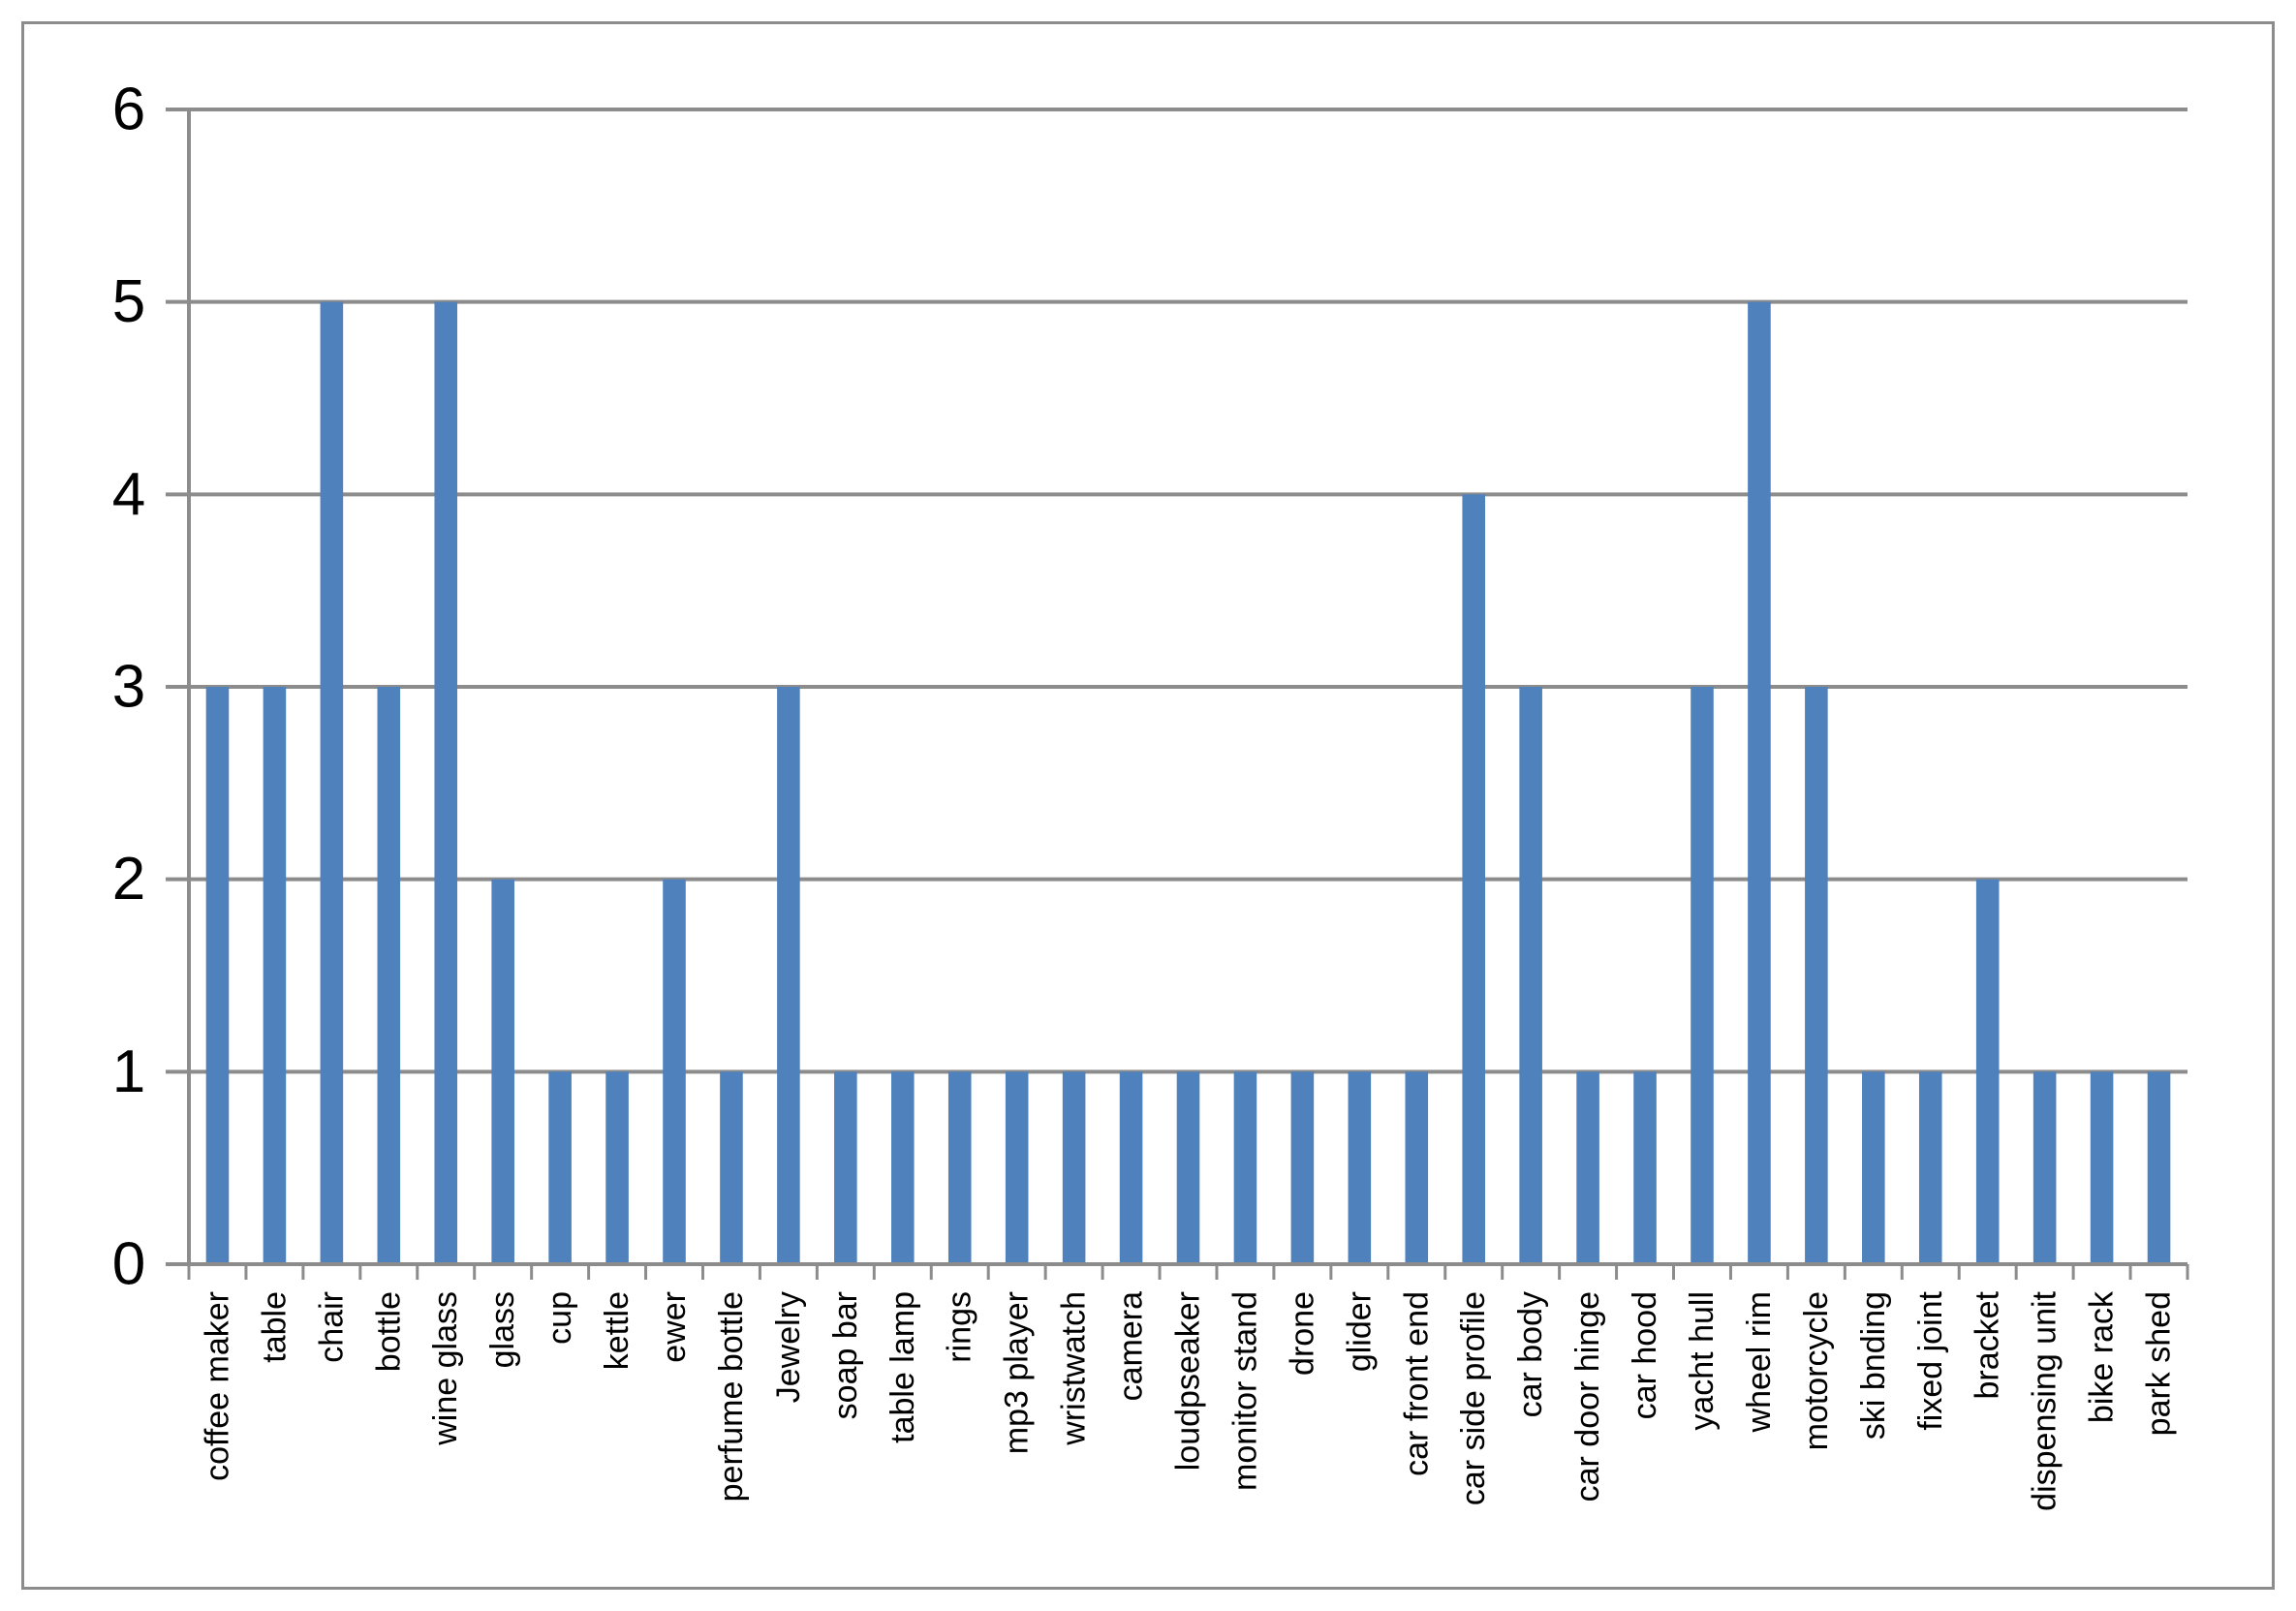 The width and height of the screenshot is (2296, 1611). What do you see at coordinates (617, 1330) in the screenshot?
I see `x-tick-label: kettle` at bounding box center [617, 1330].